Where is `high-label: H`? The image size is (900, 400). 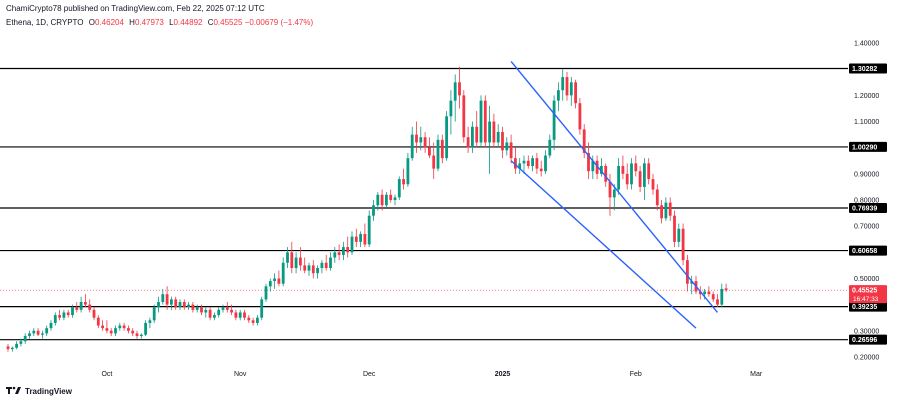
high-label: H is located at coordinates (132, 22).